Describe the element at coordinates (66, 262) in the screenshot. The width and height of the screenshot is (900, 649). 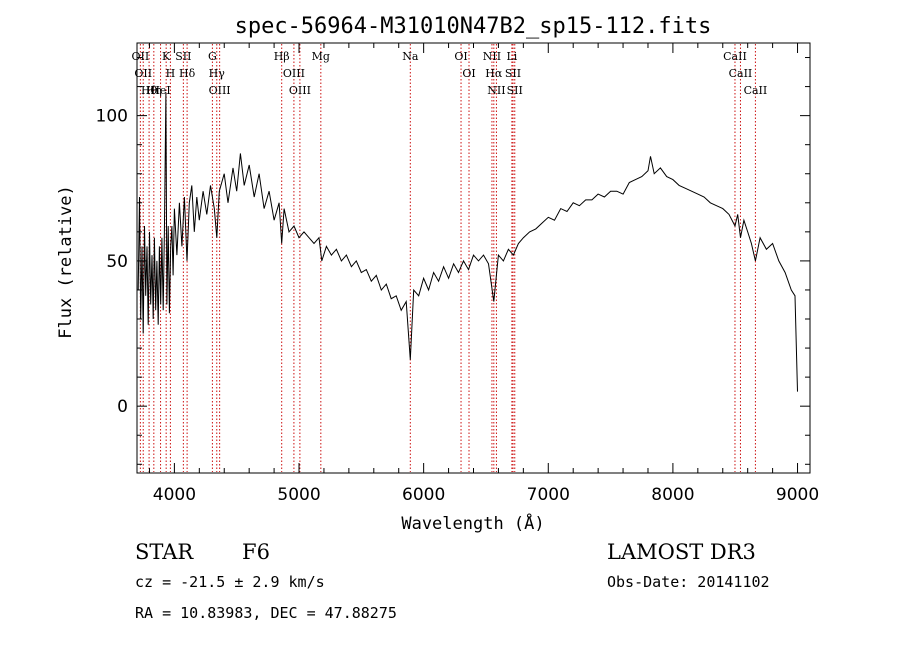
I see `y-axis-label: Flux (relative)` at that location.